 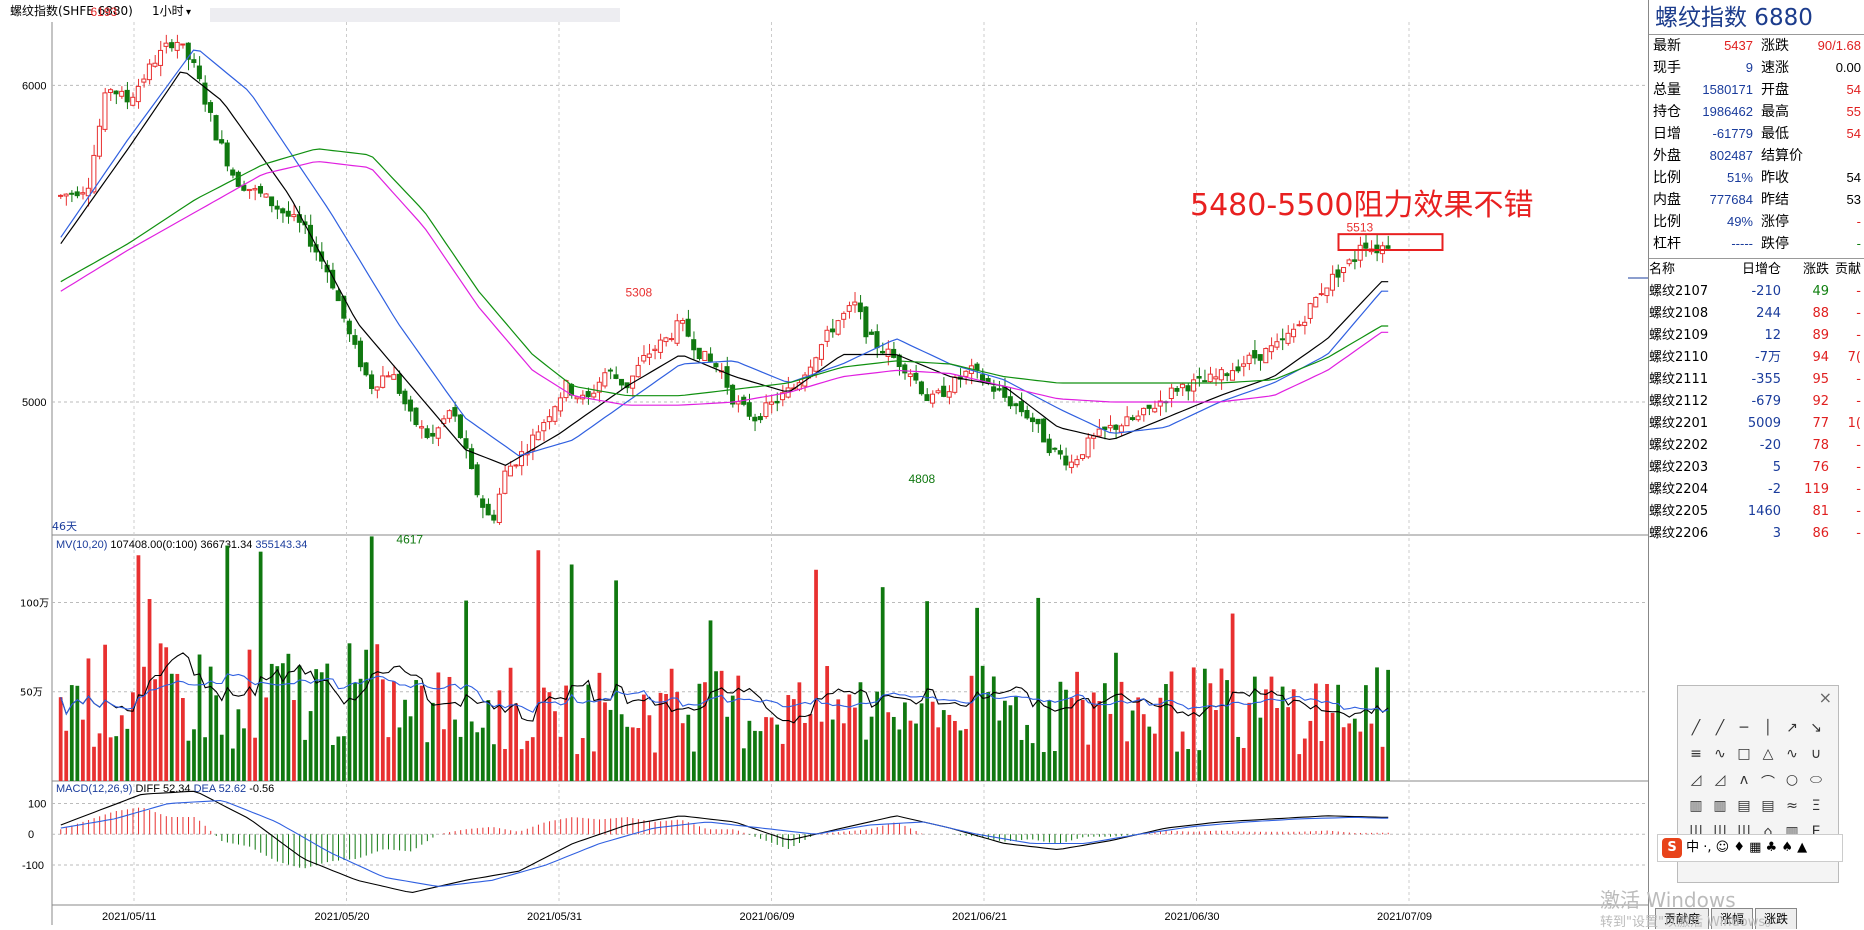 What do you see at coordinates (1858, 467) in the screenshot?
I see `contract-contribution: -` at bounding box center [1858, 467].